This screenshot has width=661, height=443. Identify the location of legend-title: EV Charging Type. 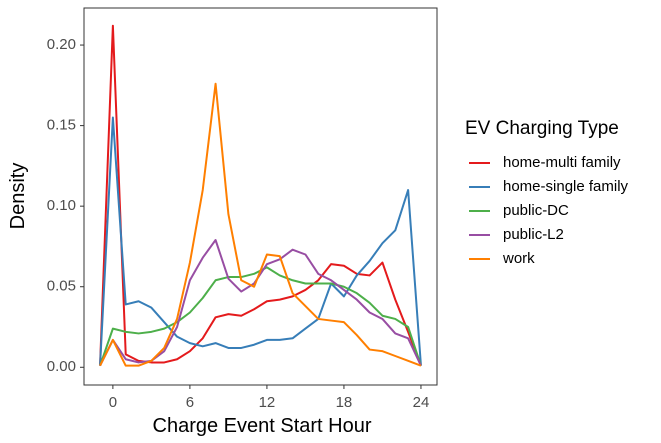
(542, 128).